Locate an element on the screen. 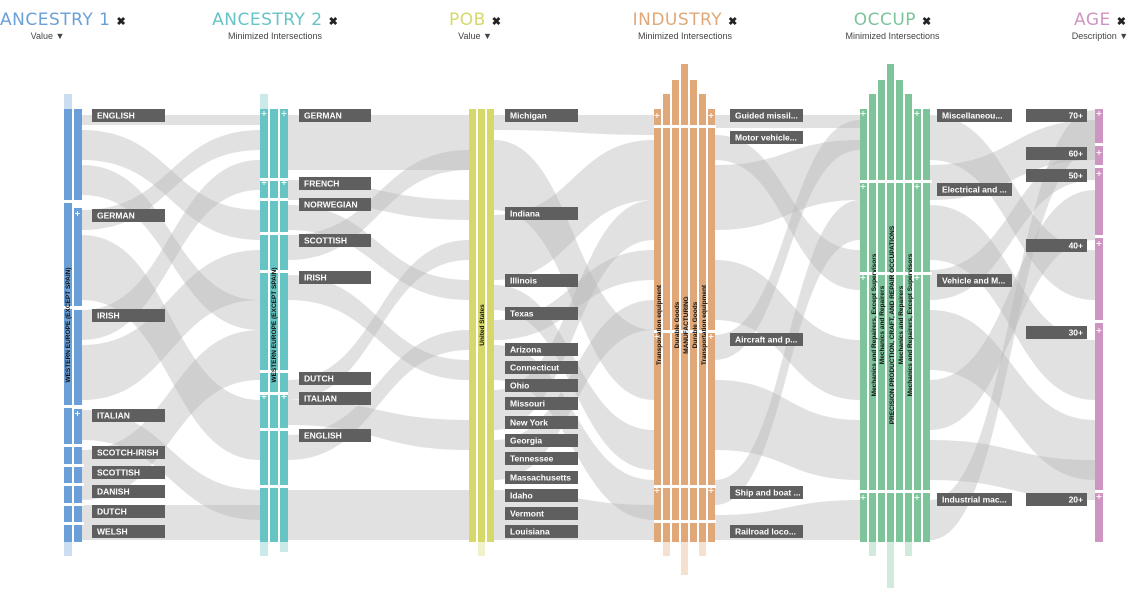 This screenshot has height=594, width=1147. column-title: ANCESTRY 2 is located at coordinates (267, 20).